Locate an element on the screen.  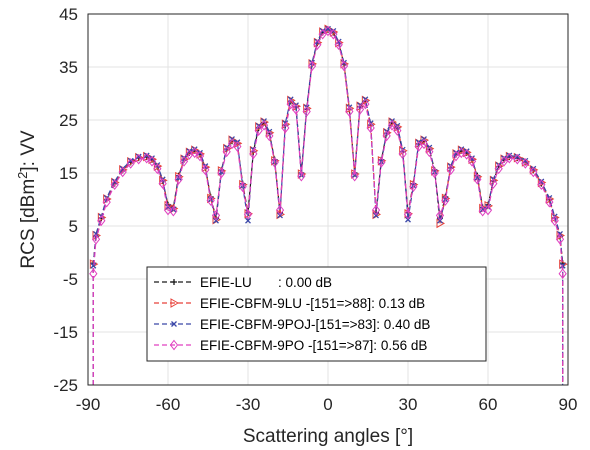
legend-entry: EFIE-CBFM-9LU -[151=>88]: 0.13 dB is located at coordinates (289, 303).